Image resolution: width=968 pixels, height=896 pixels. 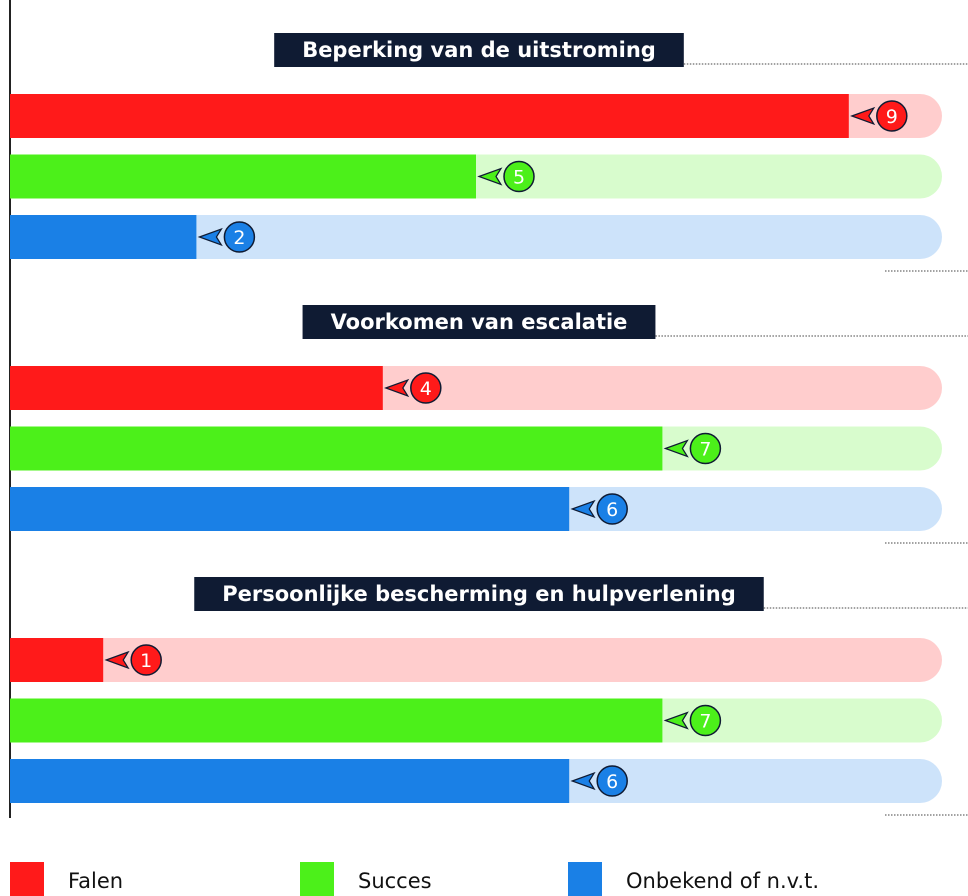 I want to click on legend-label: Onbekend of n.v.t., so click(x=722, y=881).